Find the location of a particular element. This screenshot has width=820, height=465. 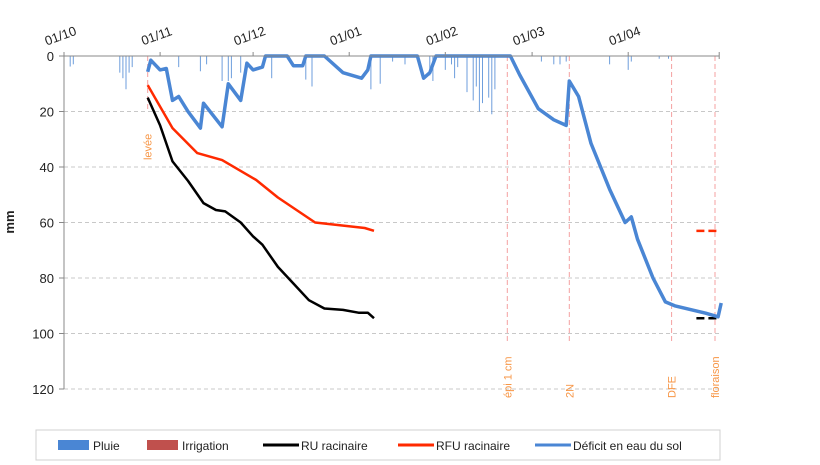

x-tick-label: 01/12 is located at coordinates (250, 35).